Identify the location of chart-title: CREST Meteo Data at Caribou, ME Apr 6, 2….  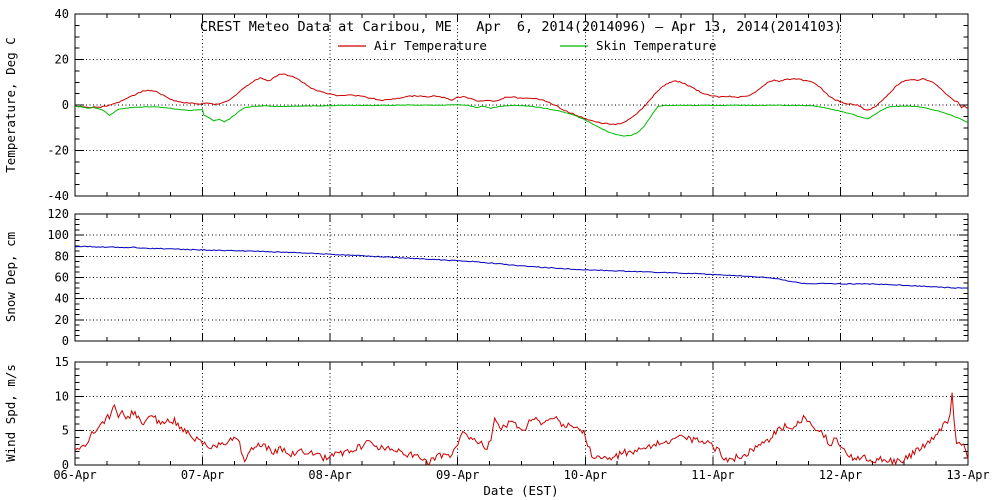
(521, 27).